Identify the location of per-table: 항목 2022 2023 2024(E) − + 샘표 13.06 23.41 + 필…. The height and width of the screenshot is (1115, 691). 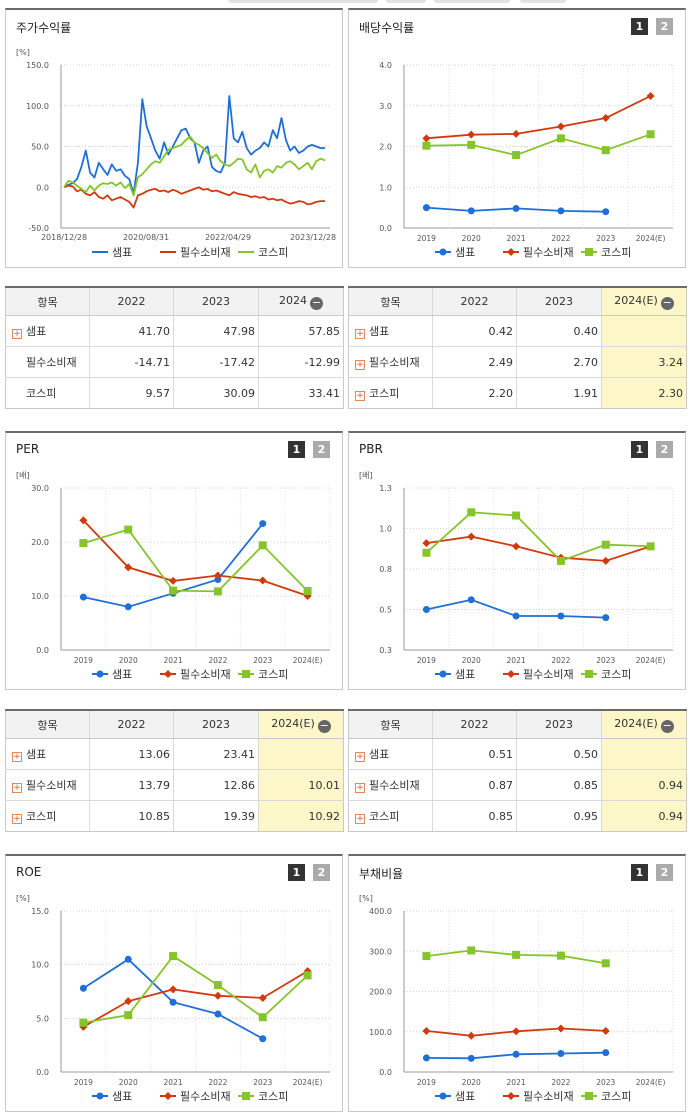
(174, 770).